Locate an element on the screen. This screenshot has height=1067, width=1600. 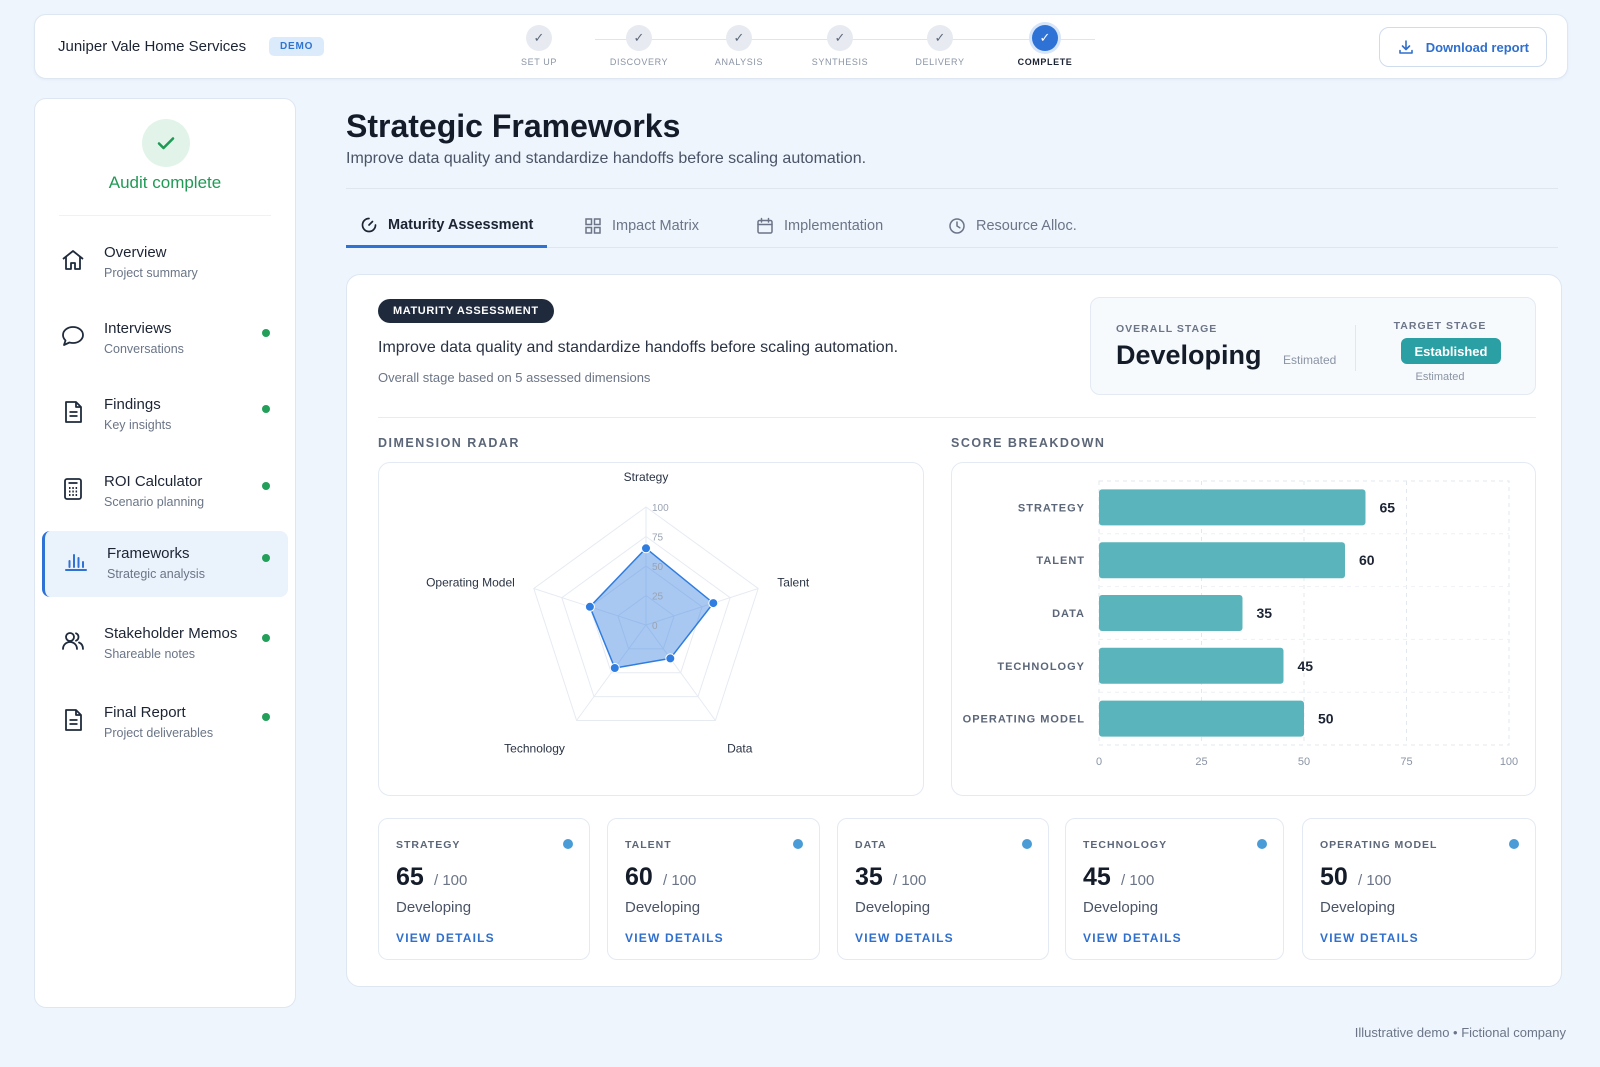
home-icon is located at coordinates (73, 260).